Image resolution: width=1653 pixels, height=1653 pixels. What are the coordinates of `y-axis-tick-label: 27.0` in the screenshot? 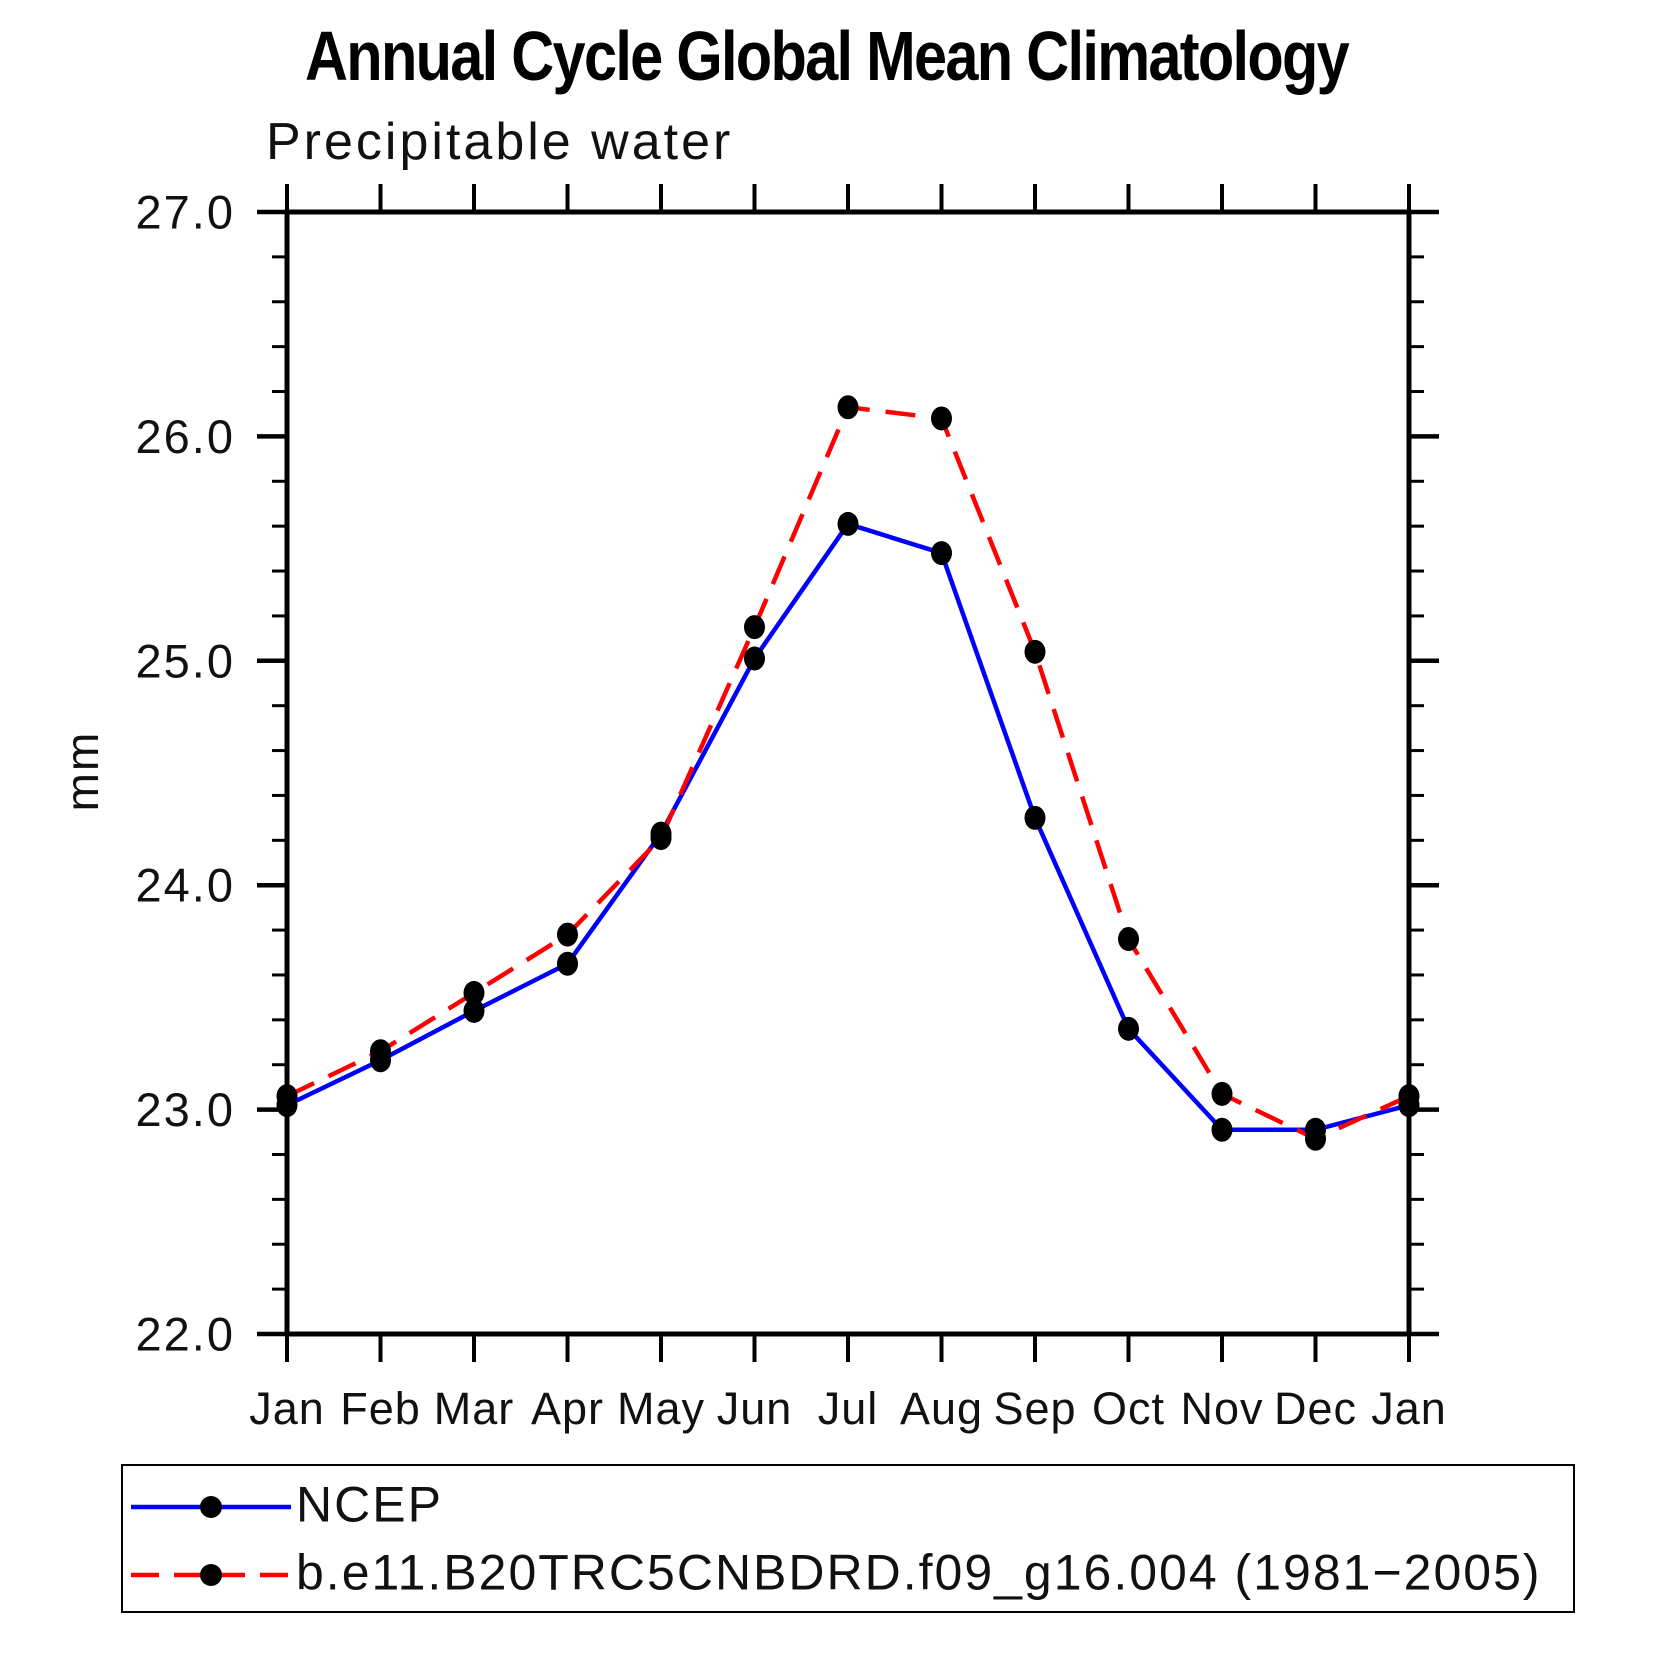 It's located at (185, 212).